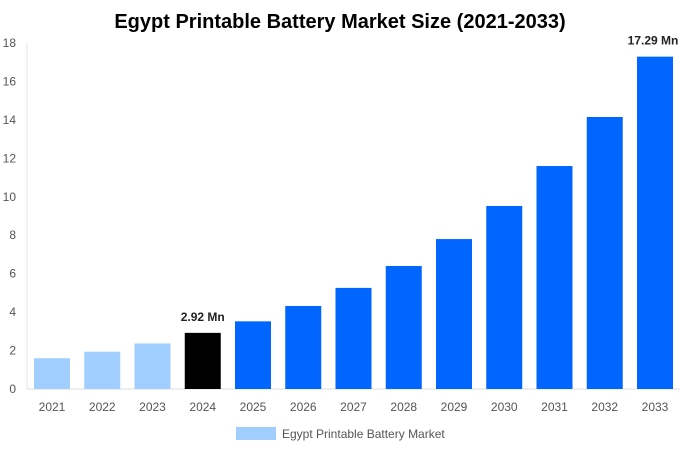 The height and width of the screenshot is (450, 680). Describe the element at coordinates (152, 366) in the screenshot. I see `bar-2023` at that location.